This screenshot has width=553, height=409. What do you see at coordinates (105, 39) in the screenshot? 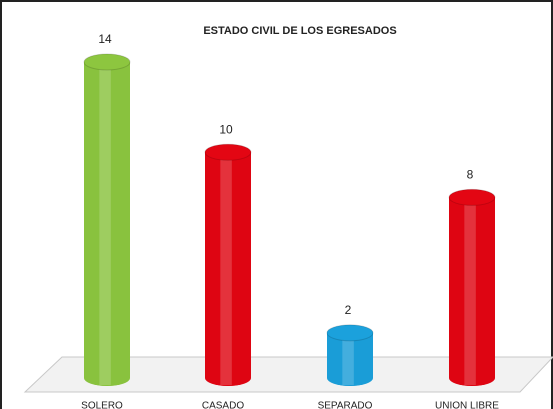
I see `data-label: 14` at bounding box center [105, 39].